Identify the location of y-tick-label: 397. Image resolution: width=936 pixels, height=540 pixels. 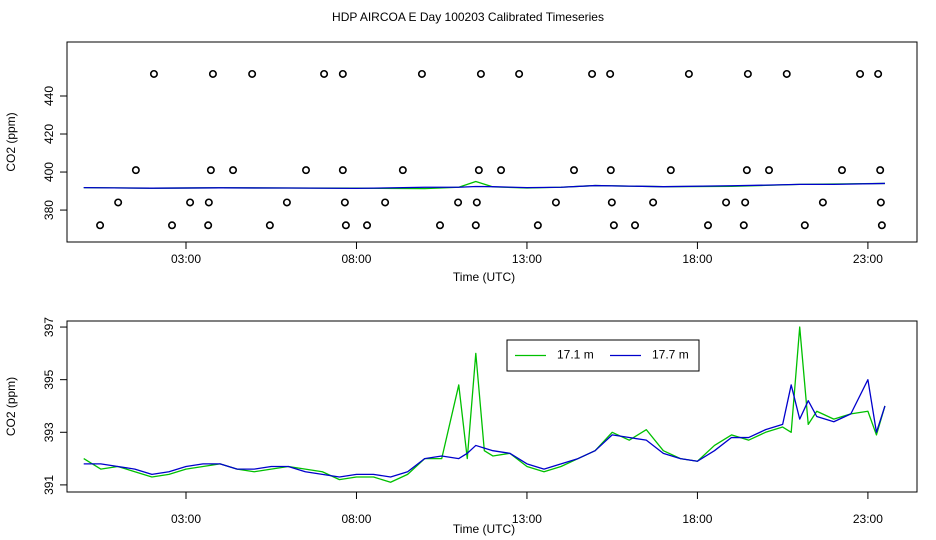
(49, 327).